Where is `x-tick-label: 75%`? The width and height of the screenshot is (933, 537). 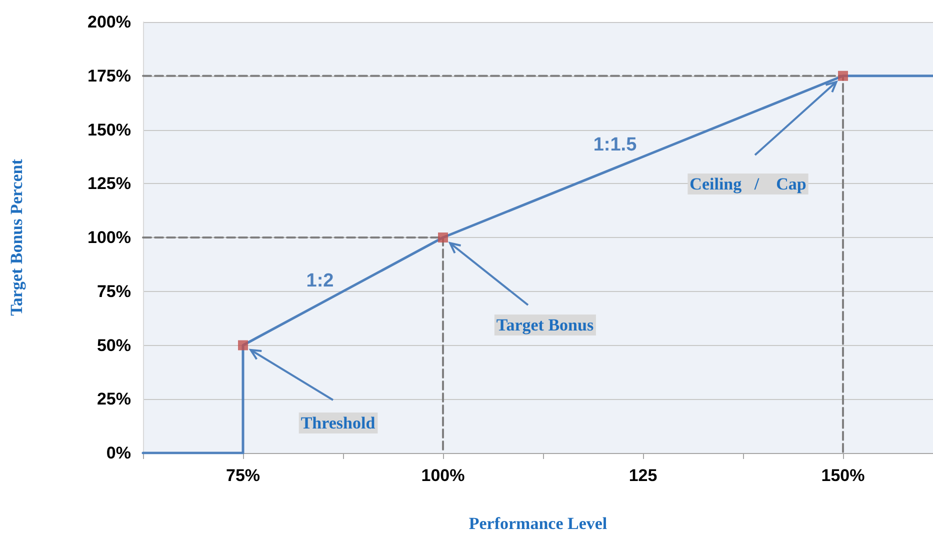 x-tick-label: 75% is located at coordinates (243, 475).